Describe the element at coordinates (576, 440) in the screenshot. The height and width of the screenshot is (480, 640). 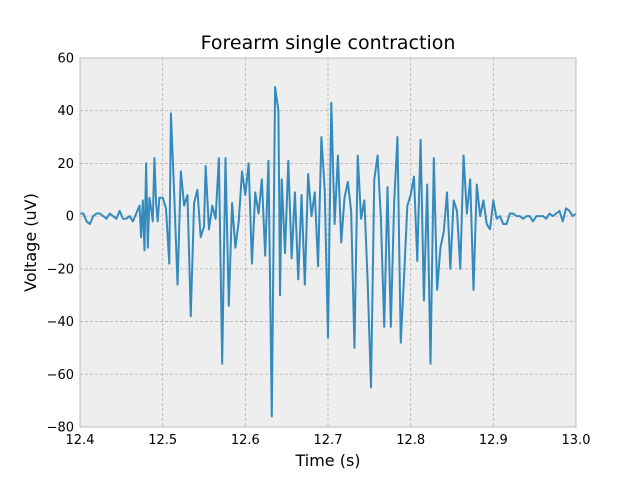
I see `x-tick-label: 13.0` at that location.